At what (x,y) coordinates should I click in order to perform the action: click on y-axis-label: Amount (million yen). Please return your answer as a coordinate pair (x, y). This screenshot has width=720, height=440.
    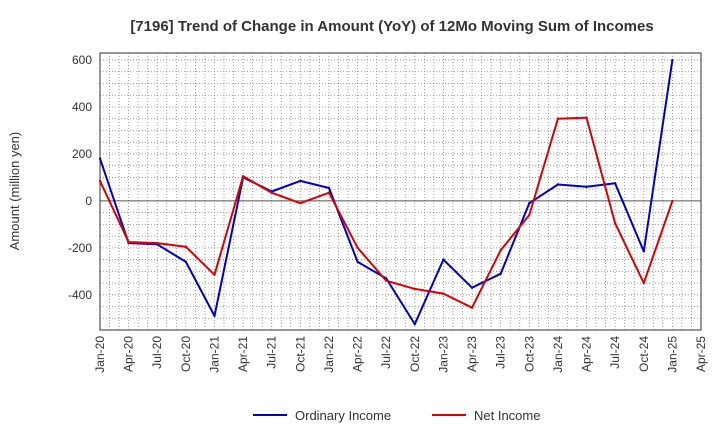
    Looking at the image, I should click on (14, 191).